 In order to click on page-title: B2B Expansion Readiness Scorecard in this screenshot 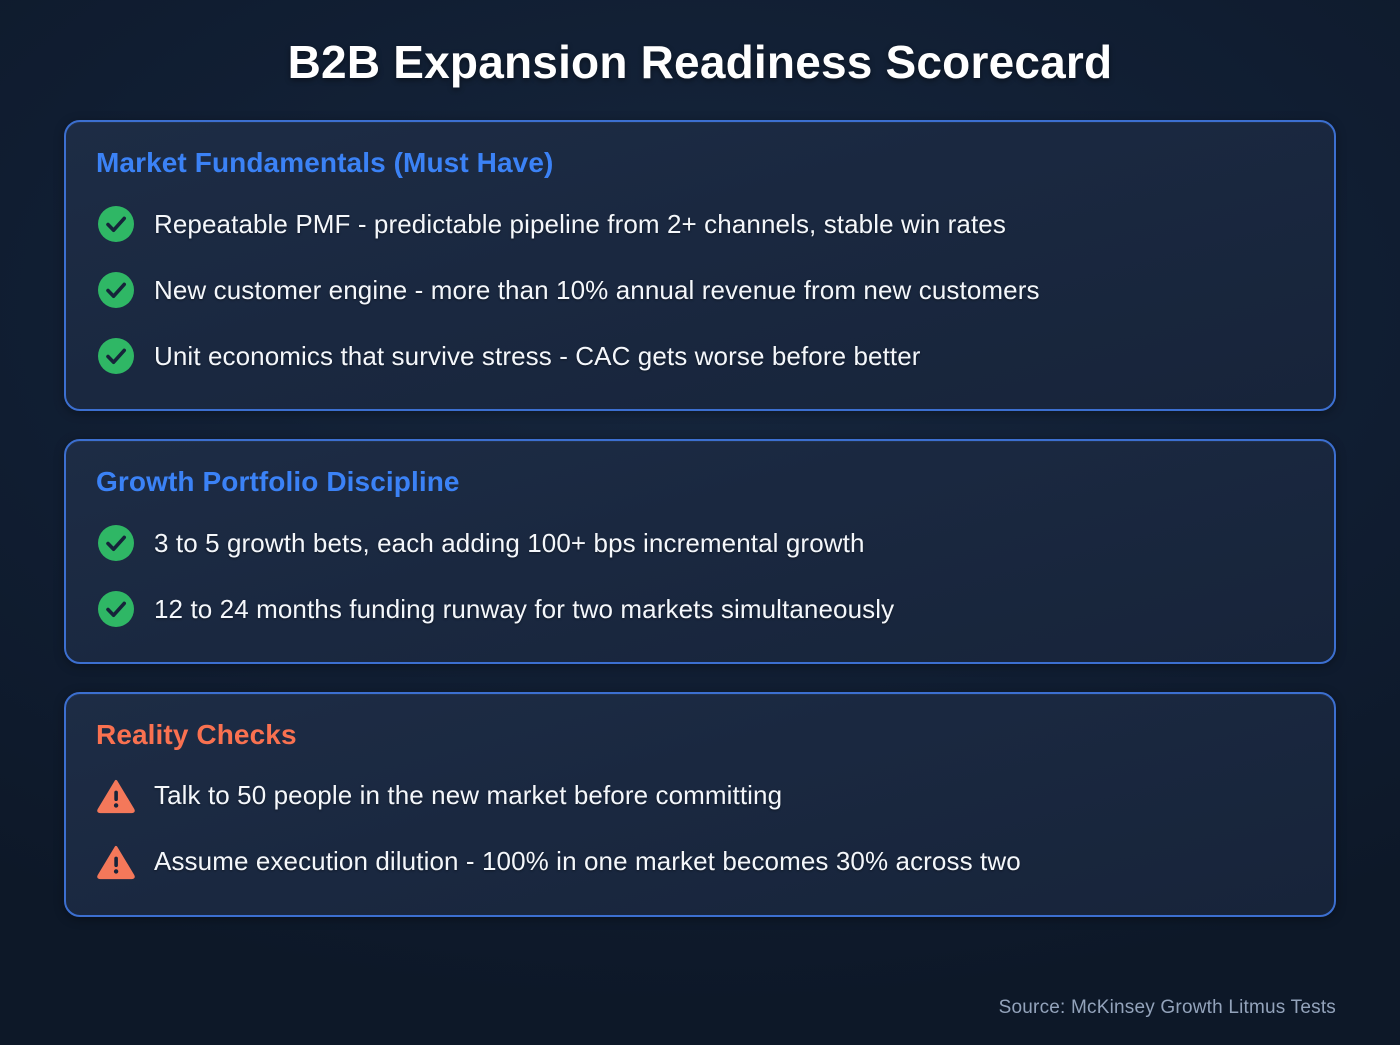, I will do `click(700, 62)`.